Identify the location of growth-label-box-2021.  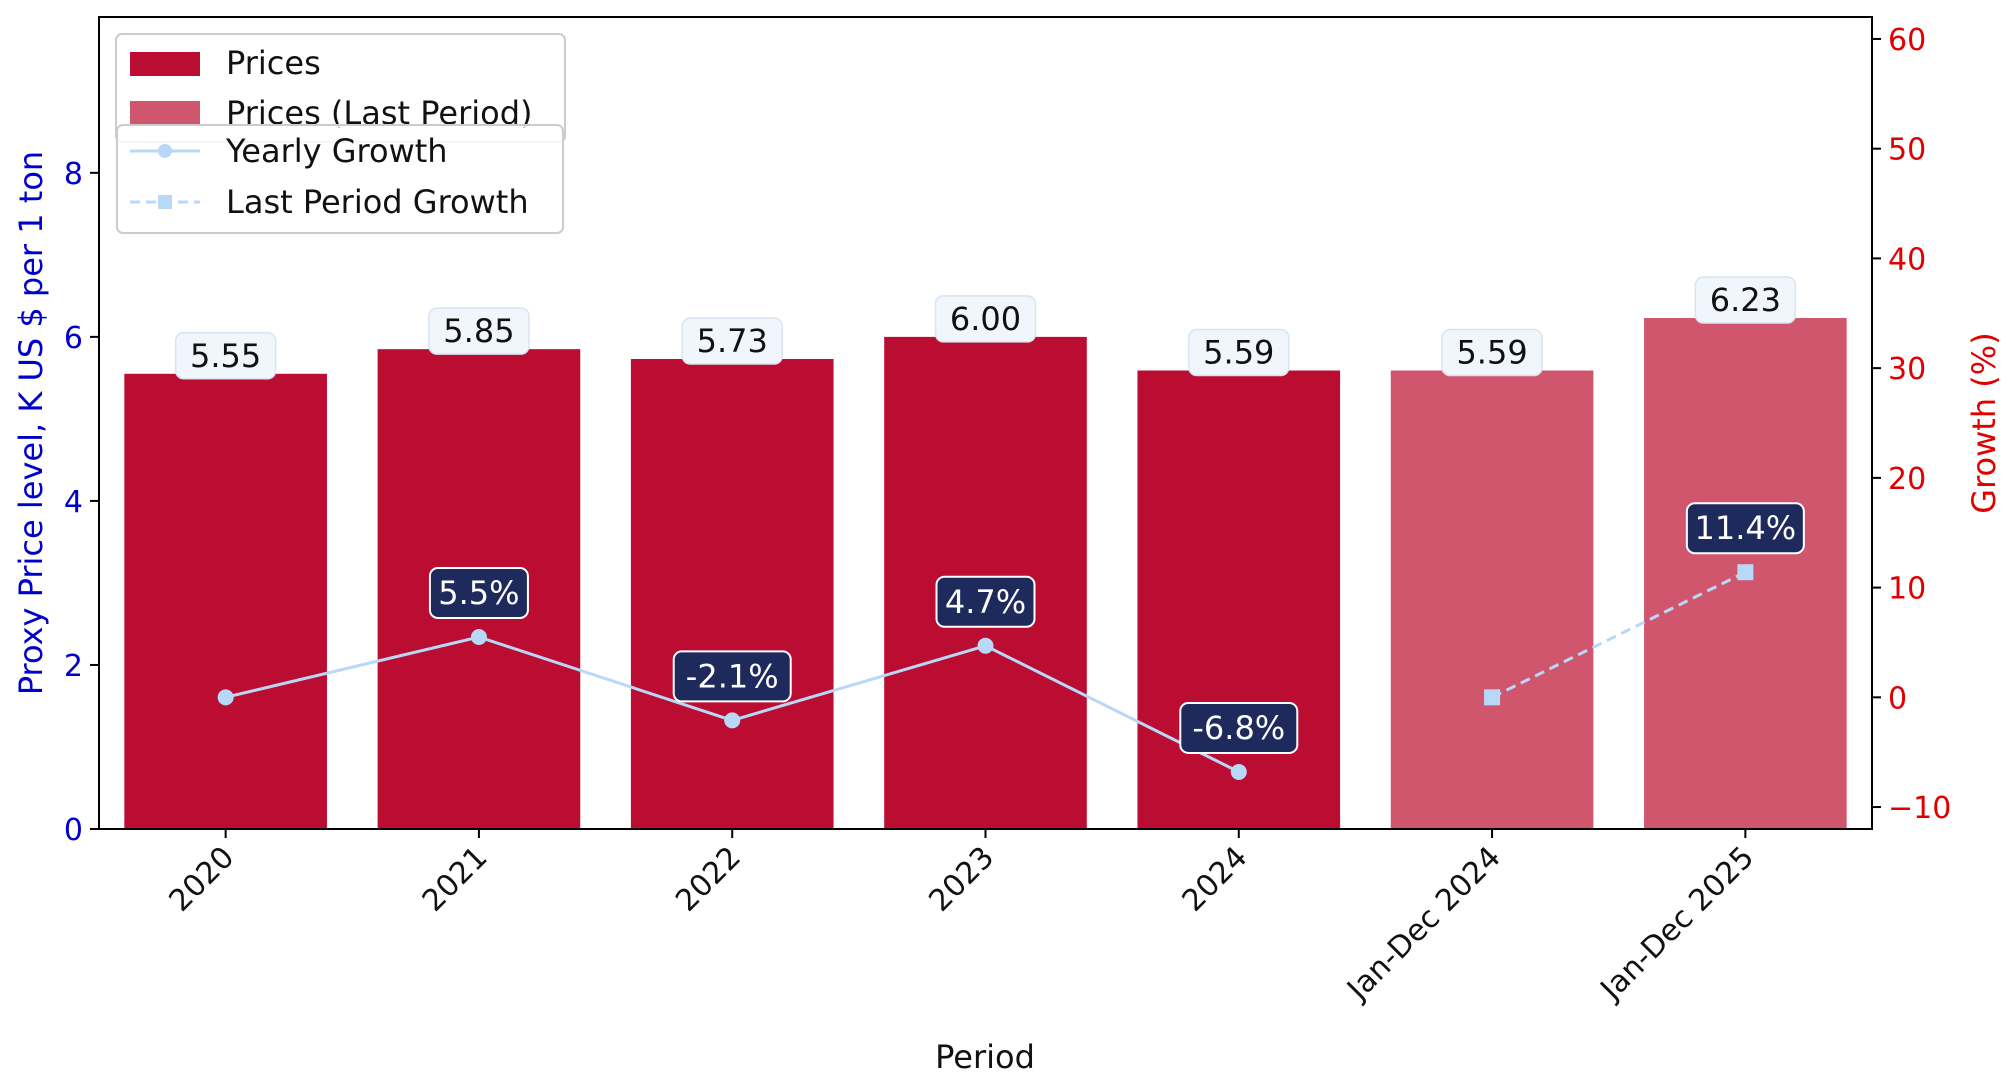
(478, 592).